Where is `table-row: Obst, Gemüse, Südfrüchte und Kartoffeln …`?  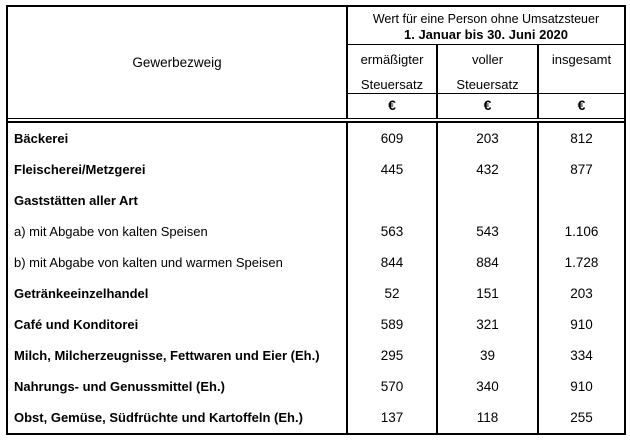
table-row: Obst, Gemüse, Südfrüchte und Kartoffeln … is located at coordinates (316, 417).